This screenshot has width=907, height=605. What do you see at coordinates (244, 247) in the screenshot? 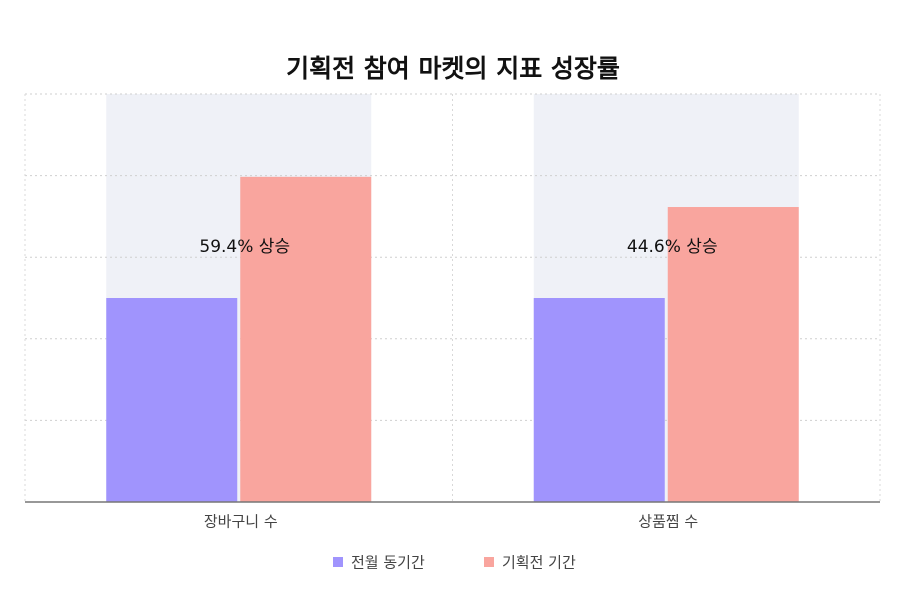
I see `annotation: 59.4% 상승` at bounding box center [244, 247].